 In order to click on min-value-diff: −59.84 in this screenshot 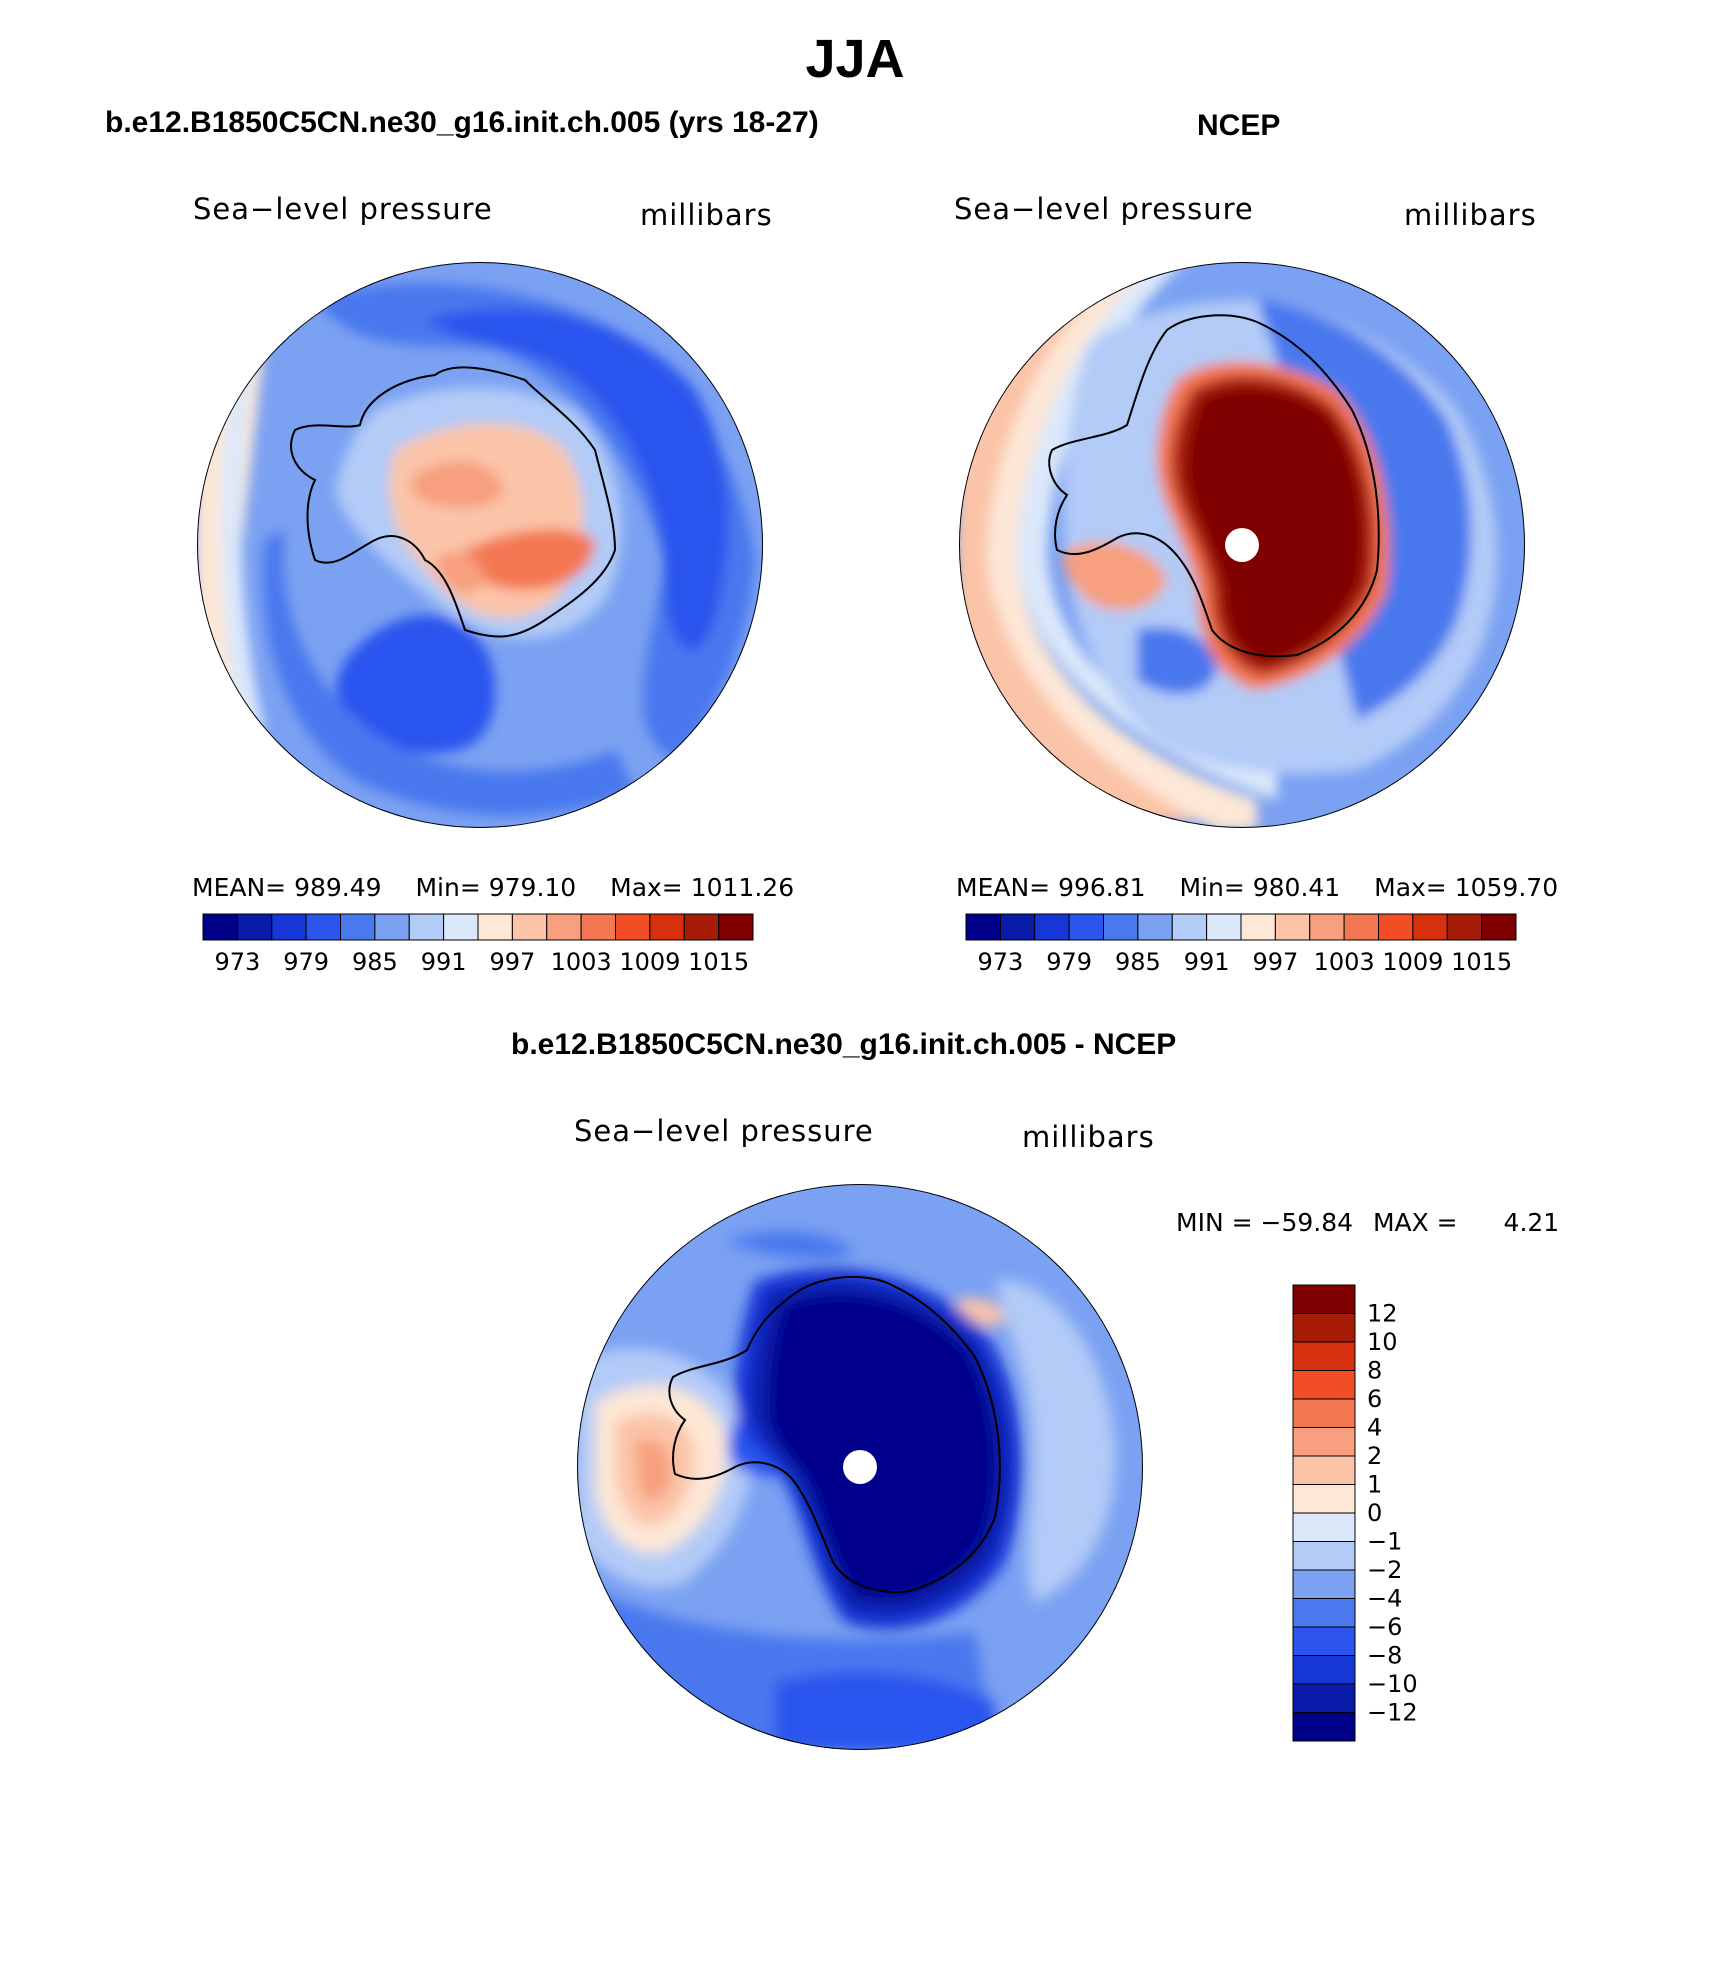, I will do `click(1307, 1222)`.